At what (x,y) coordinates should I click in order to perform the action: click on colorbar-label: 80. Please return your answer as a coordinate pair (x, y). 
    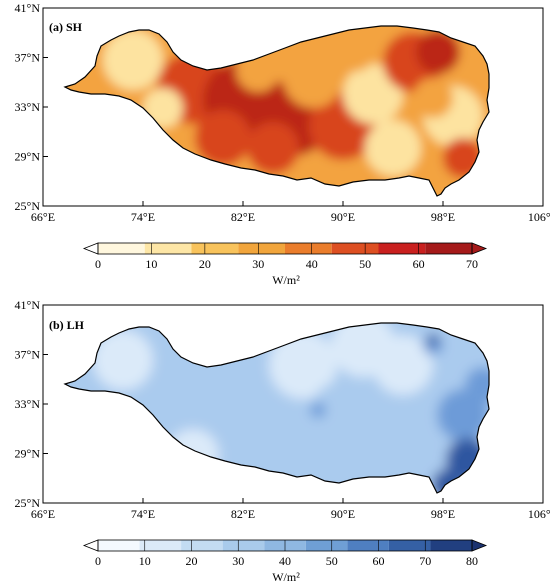
    Looking at the image, I should click on (472, 561).